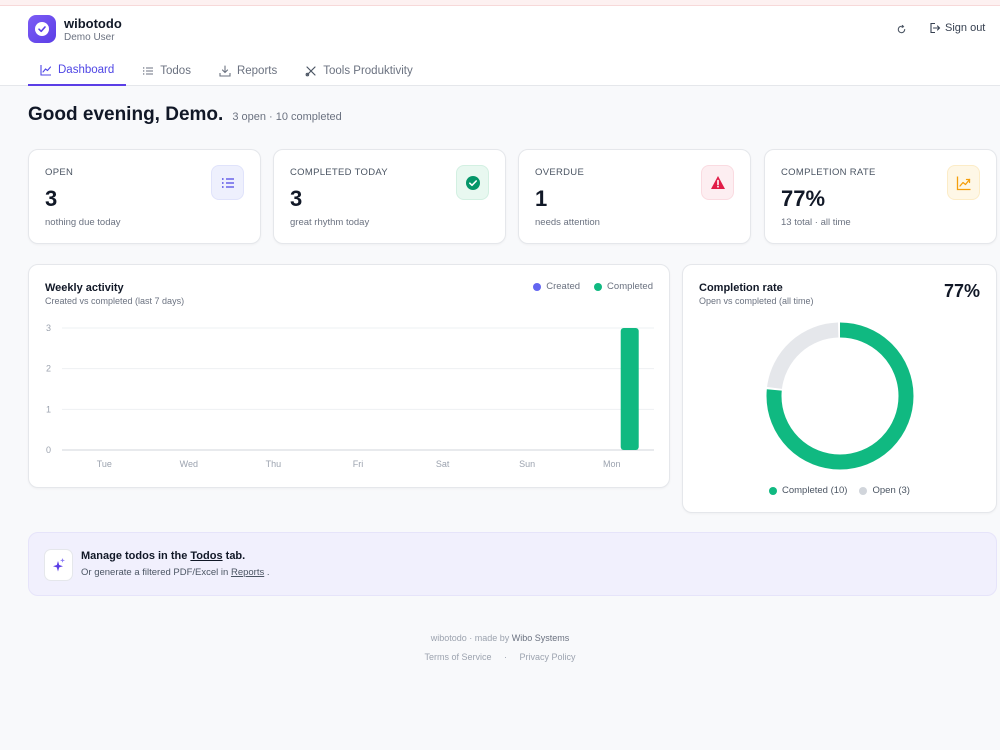  I want to click on app-logo, so click(42, 29).